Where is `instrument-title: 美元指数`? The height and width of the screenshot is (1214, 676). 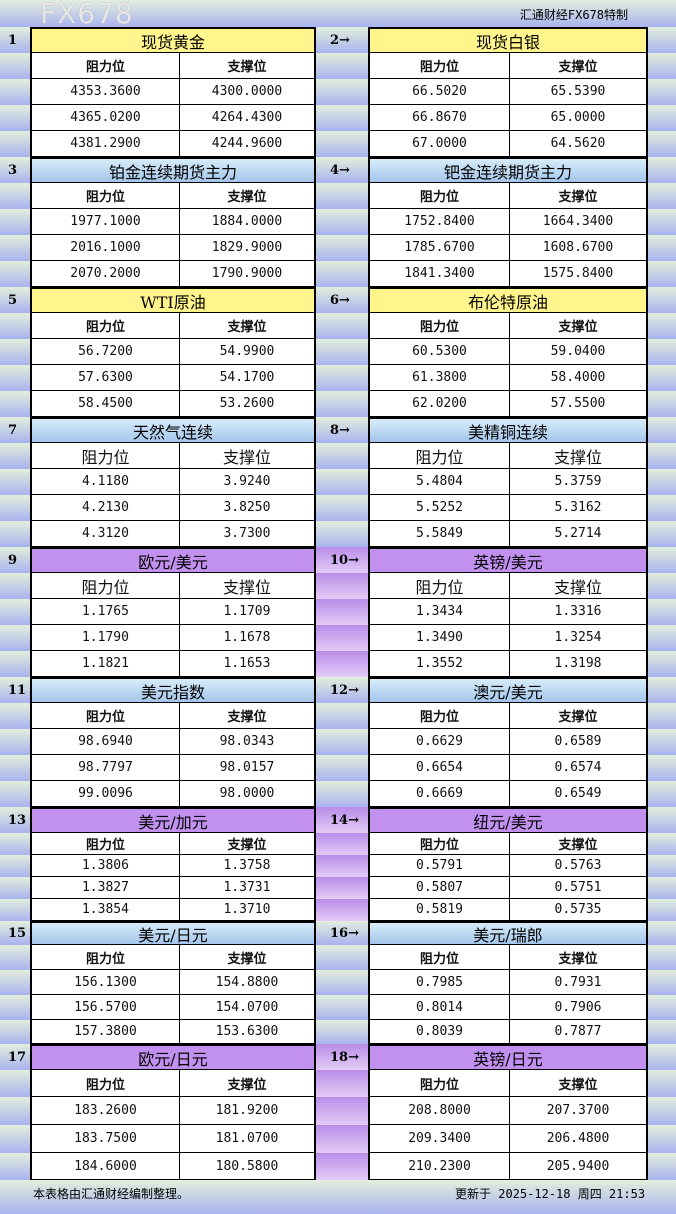
instrument-title: 美元指数 is located at coordinates (173, 689).